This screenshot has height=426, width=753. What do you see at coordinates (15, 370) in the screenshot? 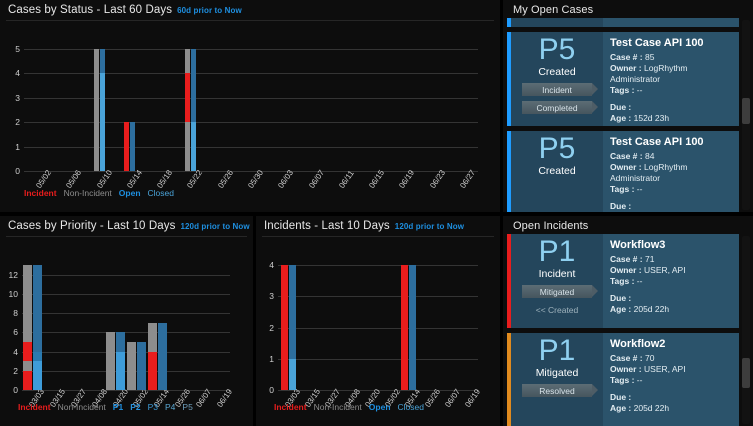
I see `y-axis-tick-label: 2` at bounding box center [15, 370].